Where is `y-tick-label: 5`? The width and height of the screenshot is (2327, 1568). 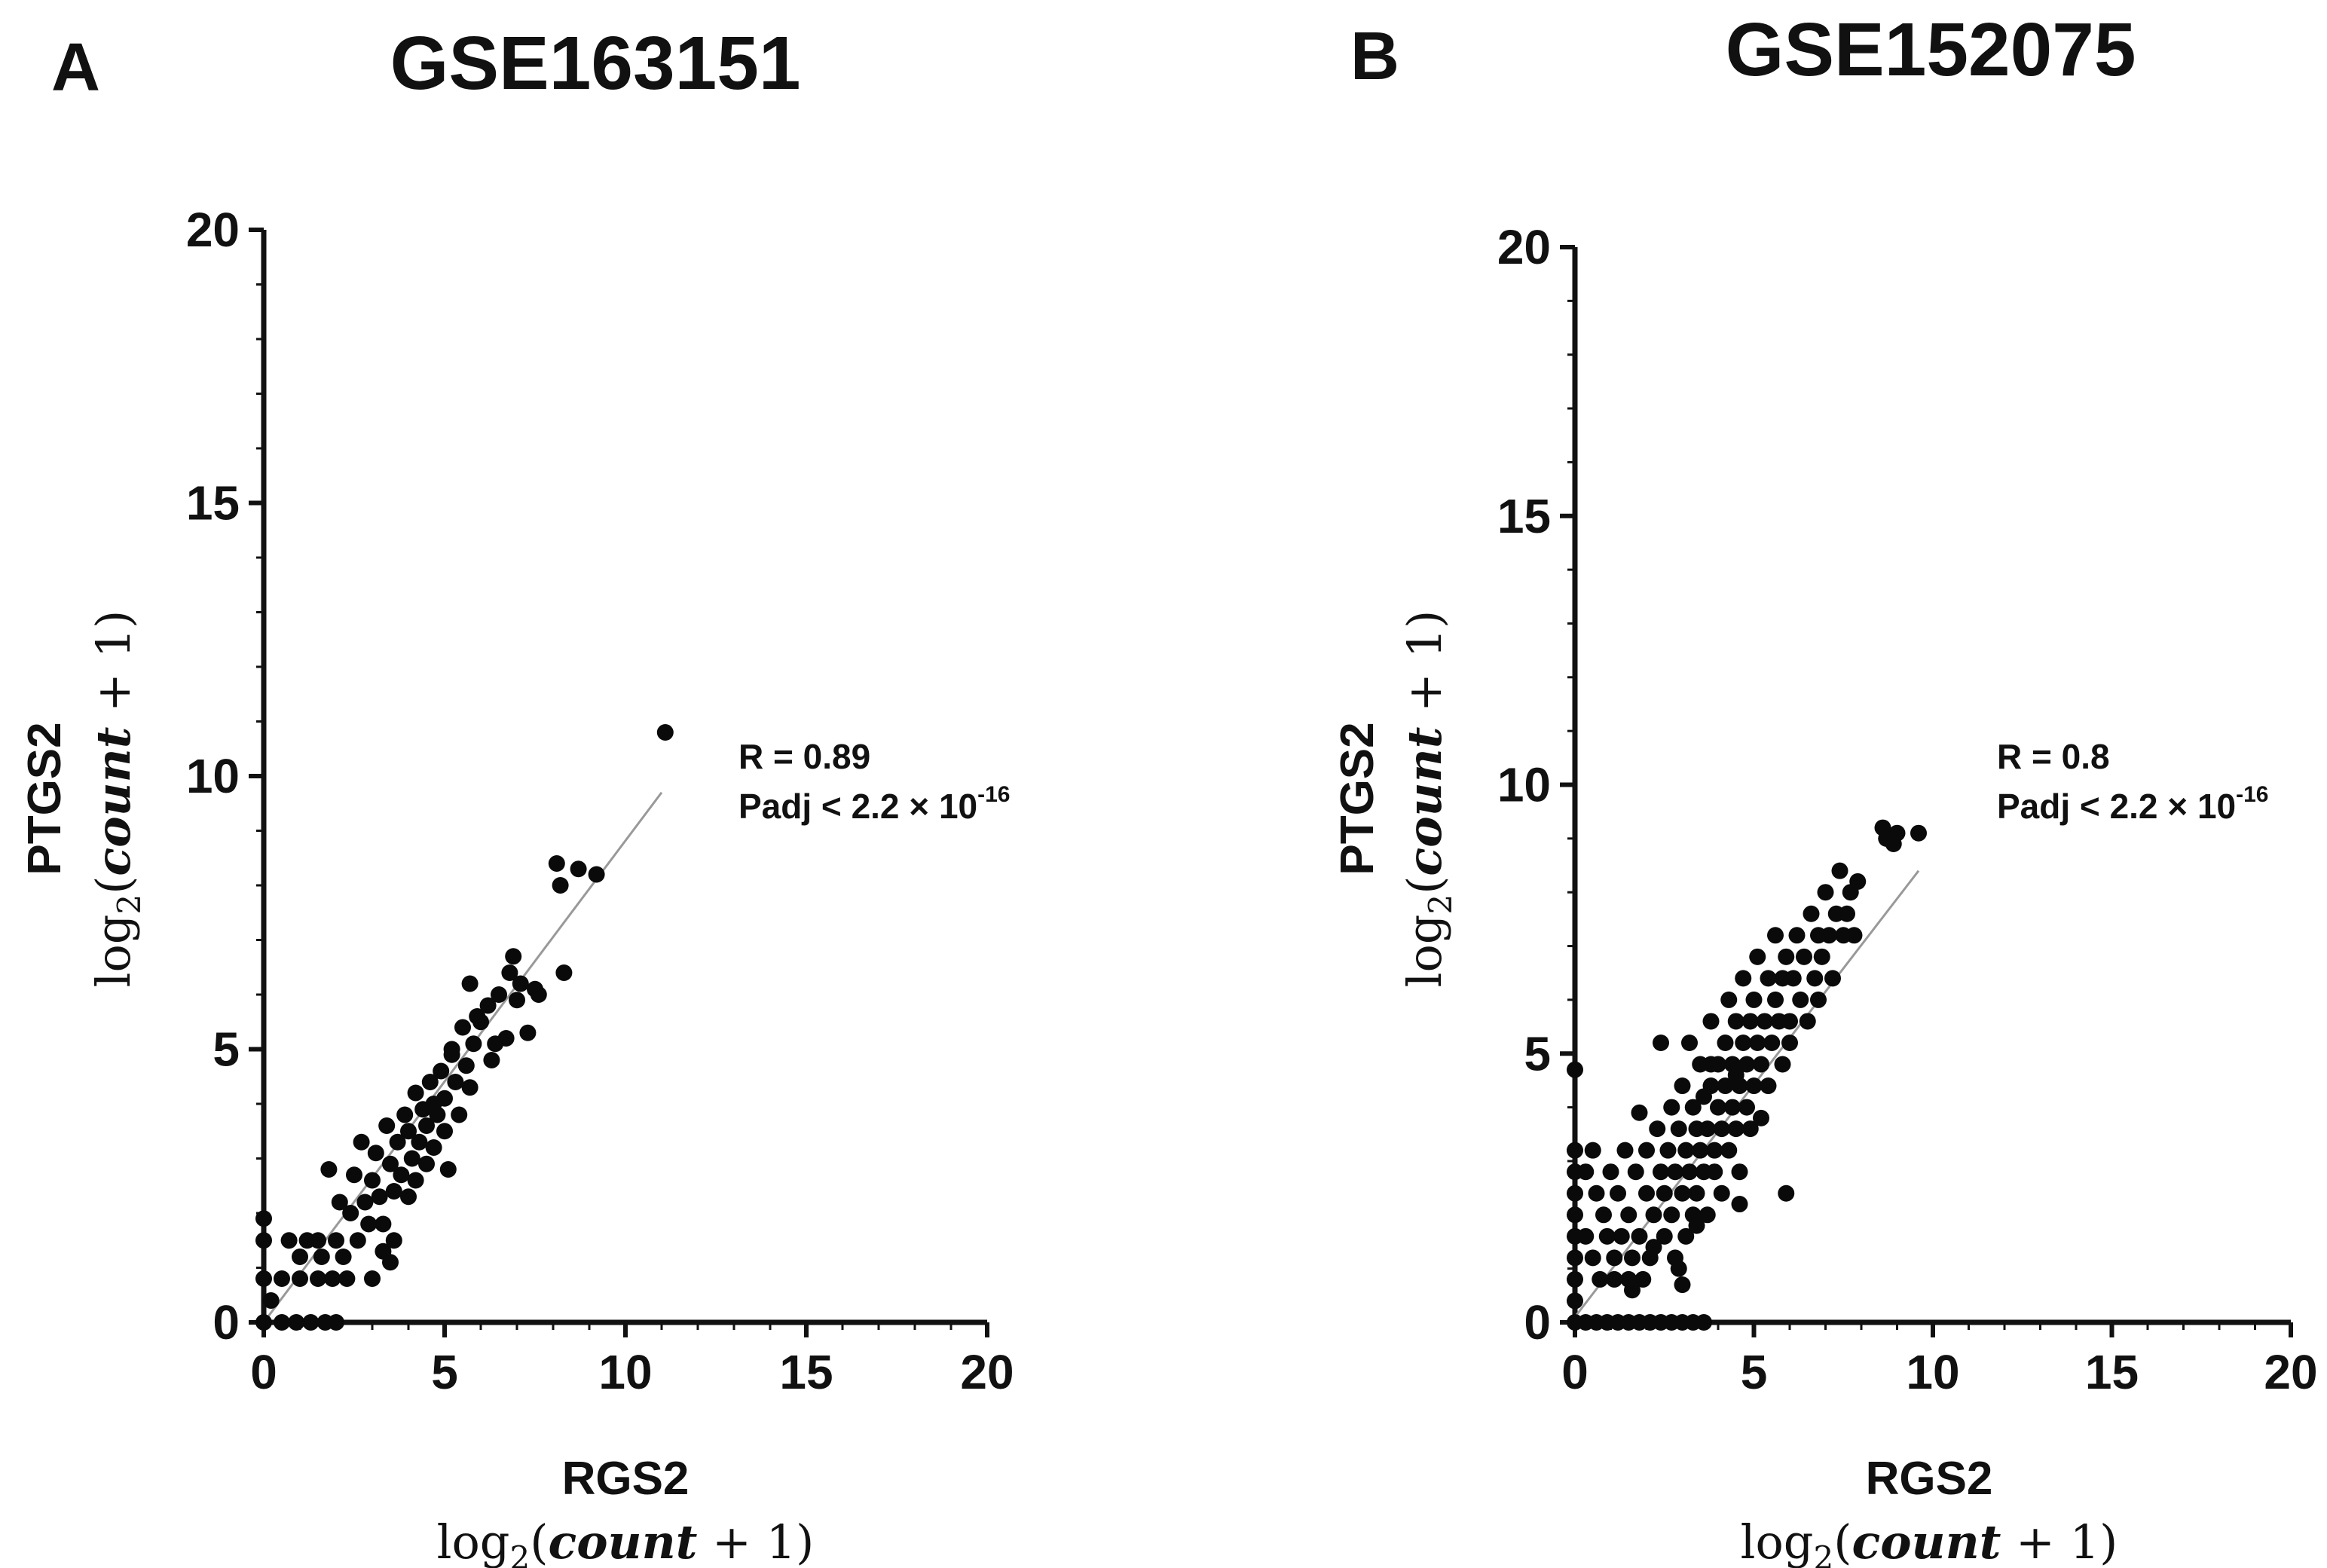 y-tick-label: 5 is located at coordinates (226, 1049).